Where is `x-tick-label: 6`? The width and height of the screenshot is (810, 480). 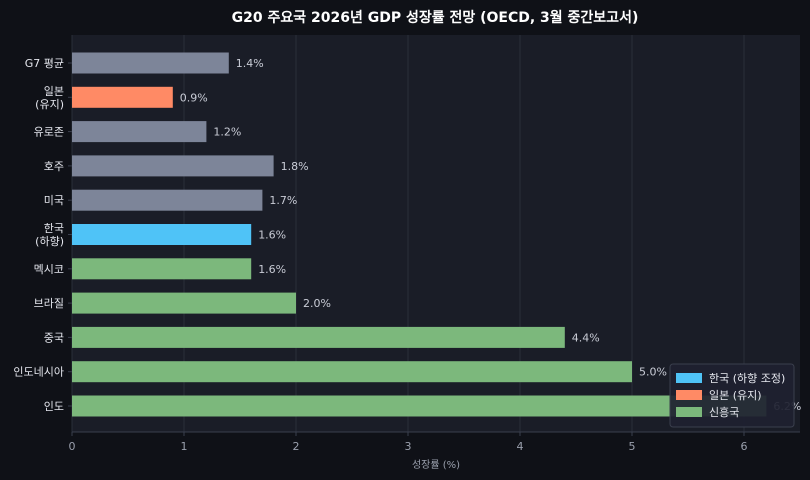 x-tick-label: 6 is located at coordinates (744, 446).